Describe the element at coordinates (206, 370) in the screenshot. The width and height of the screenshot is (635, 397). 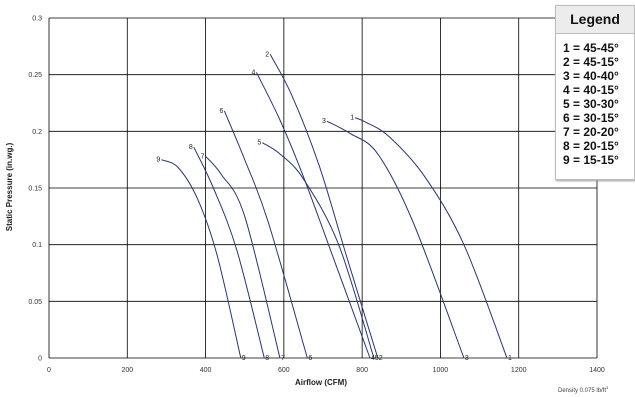
I see `x-tick-label: 400` at that location.